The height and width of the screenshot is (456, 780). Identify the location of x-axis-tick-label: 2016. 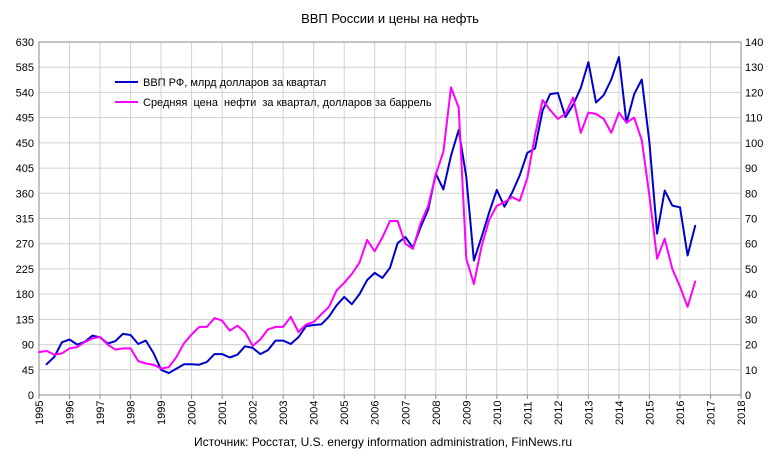
(681, 413).